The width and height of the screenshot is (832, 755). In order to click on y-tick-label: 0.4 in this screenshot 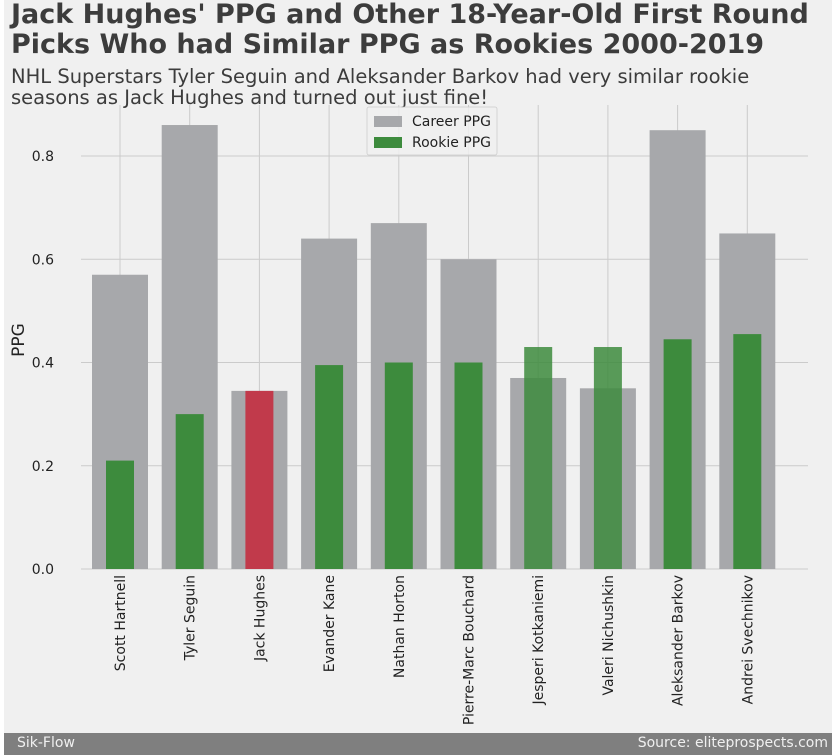, I will do `click(43, 364)`.